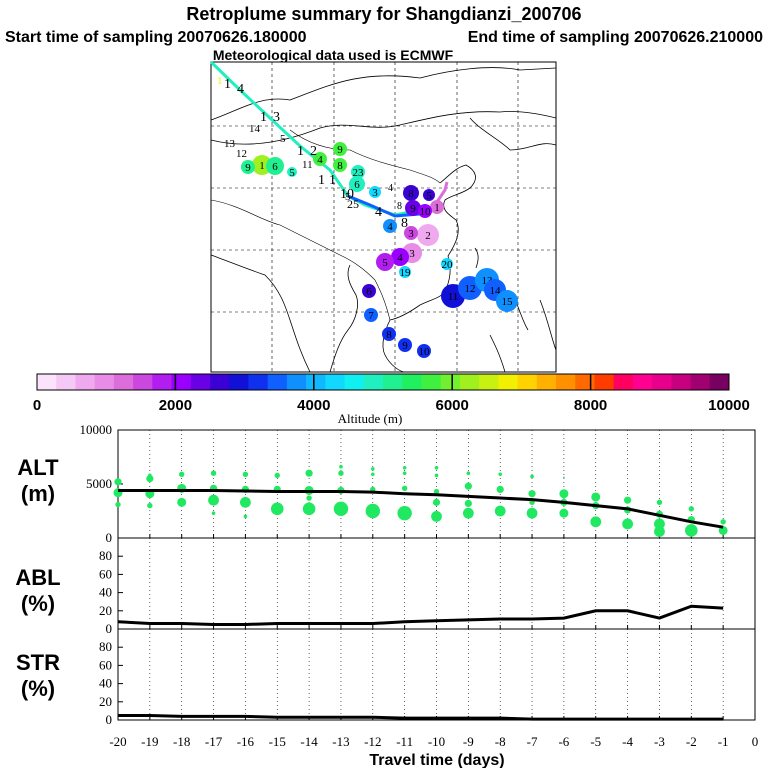  I want to click on x-tick-label: -7, so click(532, 741).